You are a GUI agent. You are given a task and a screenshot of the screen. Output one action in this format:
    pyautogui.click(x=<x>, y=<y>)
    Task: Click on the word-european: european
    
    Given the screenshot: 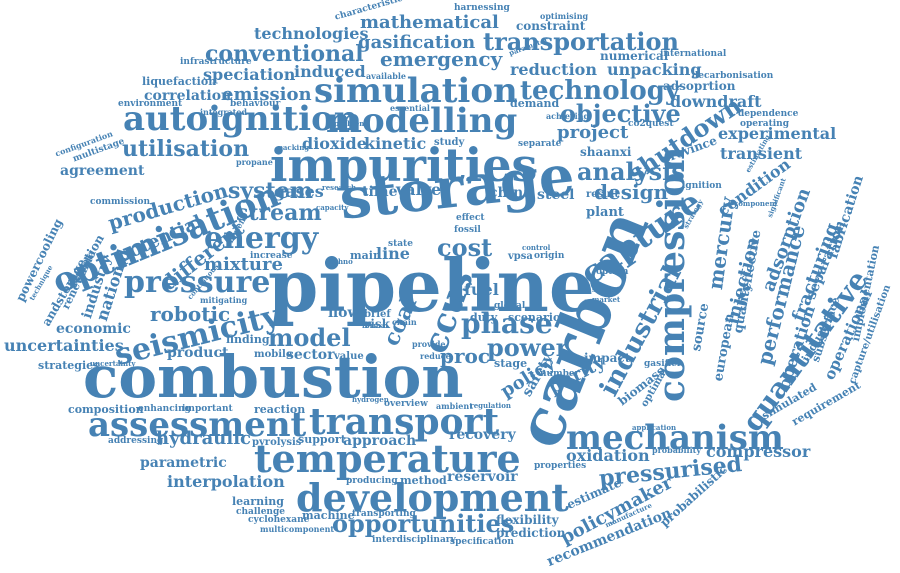 What is the action you would take?
    pyautogui.click(x=724, y=347)
    